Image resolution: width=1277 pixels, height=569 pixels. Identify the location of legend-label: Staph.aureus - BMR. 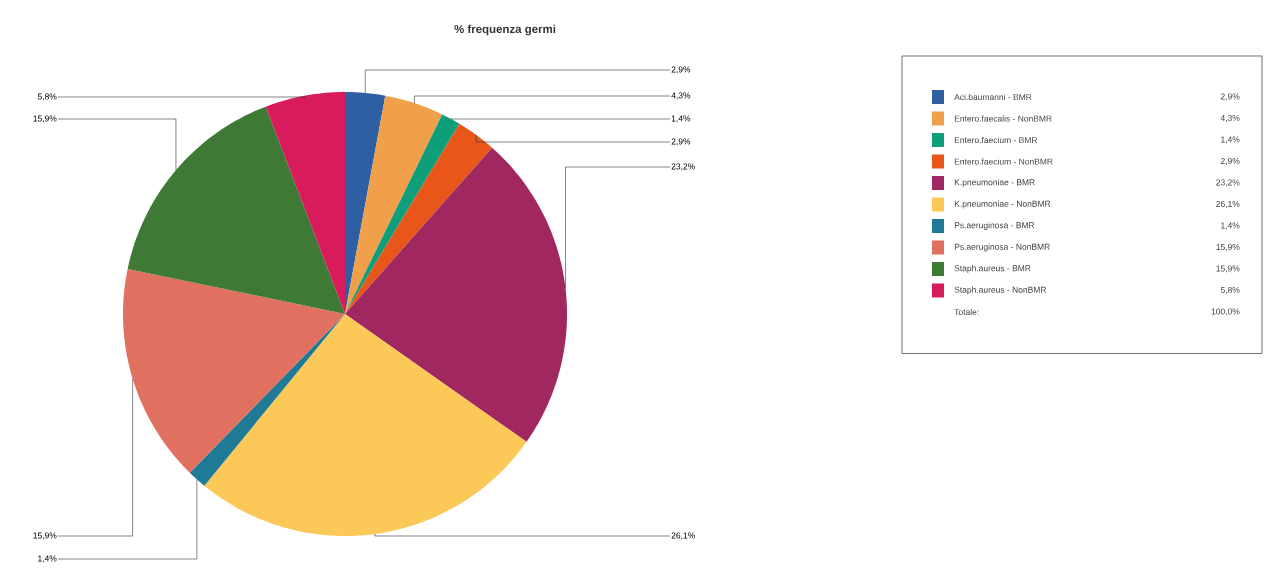
(992, 269).